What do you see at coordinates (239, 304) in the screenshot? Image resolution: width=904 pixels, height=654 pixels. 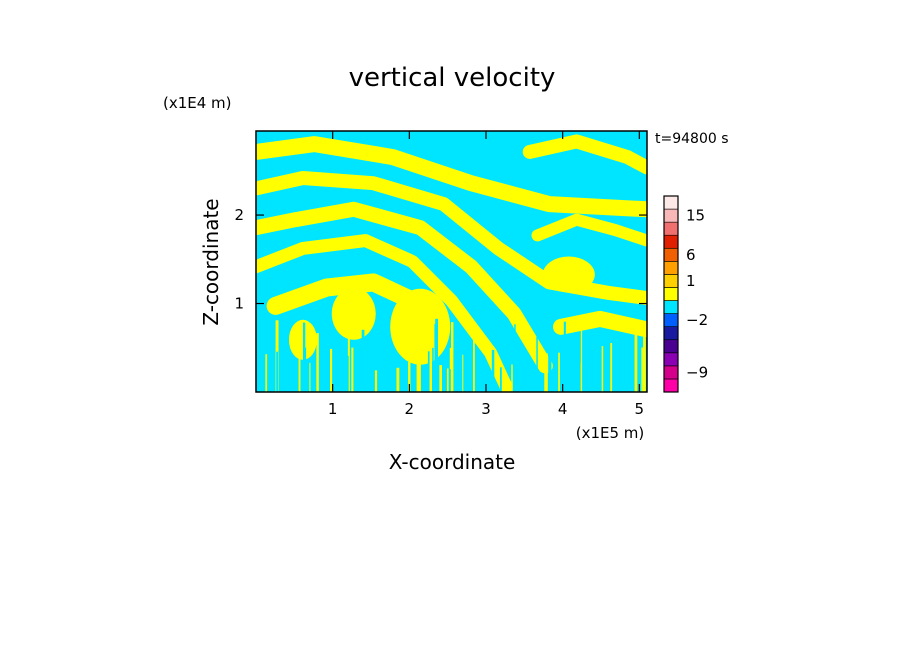 I see `y-tick-label: 1` at bounding box center [239, 304].